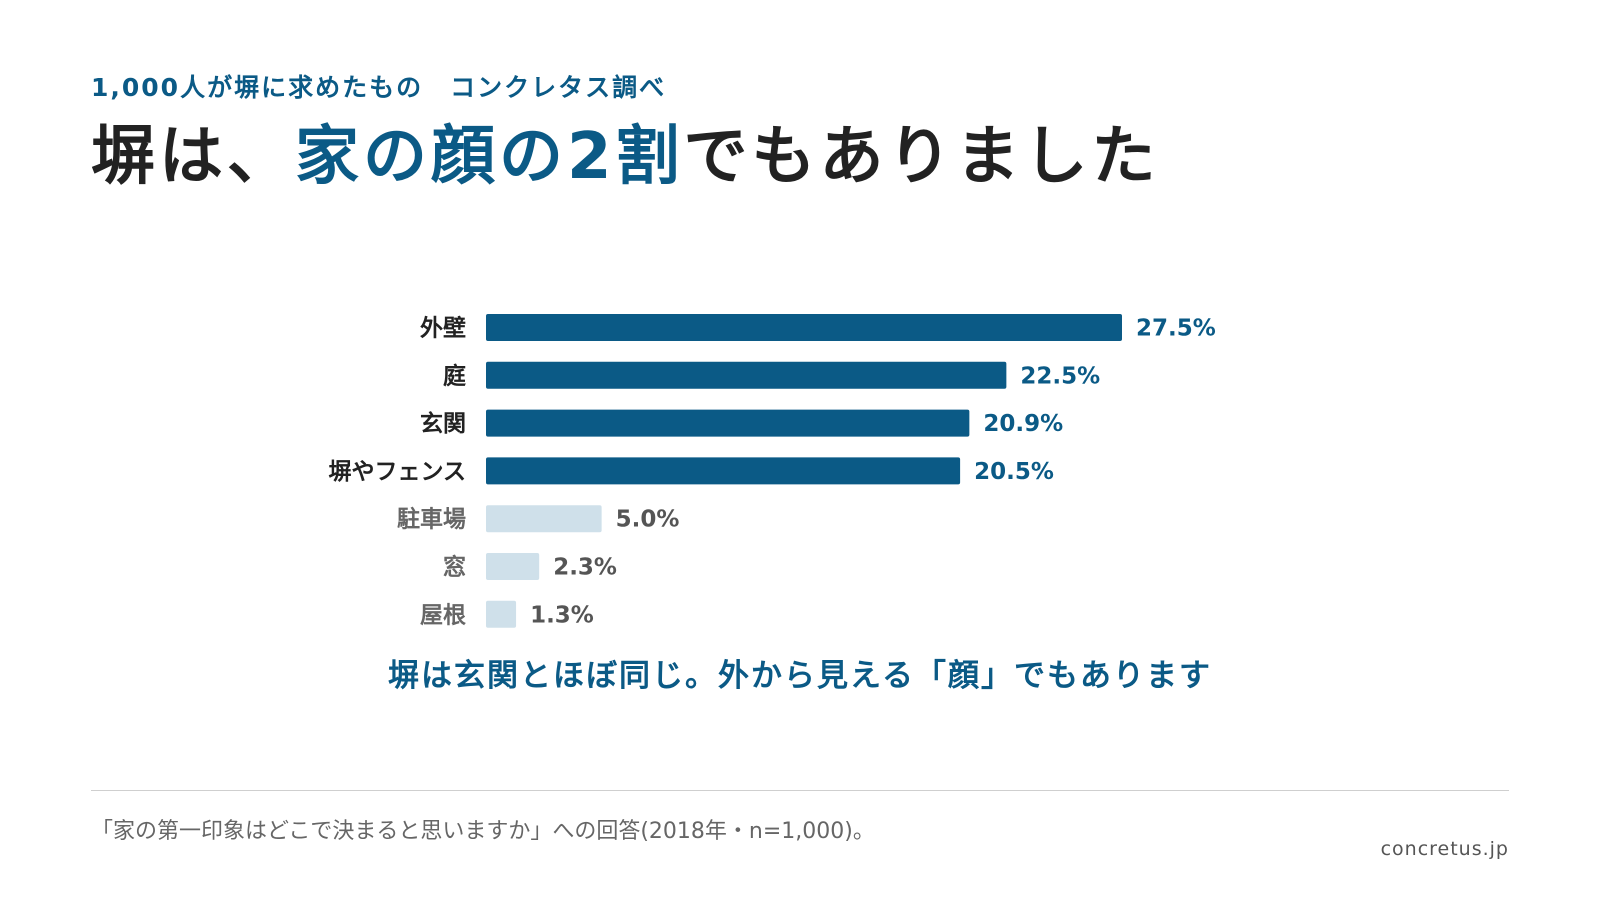 Image resolution: width=1600 pixels, height=900 pixels. I want to click on category-label-7: 屋根, so click(443, 615).